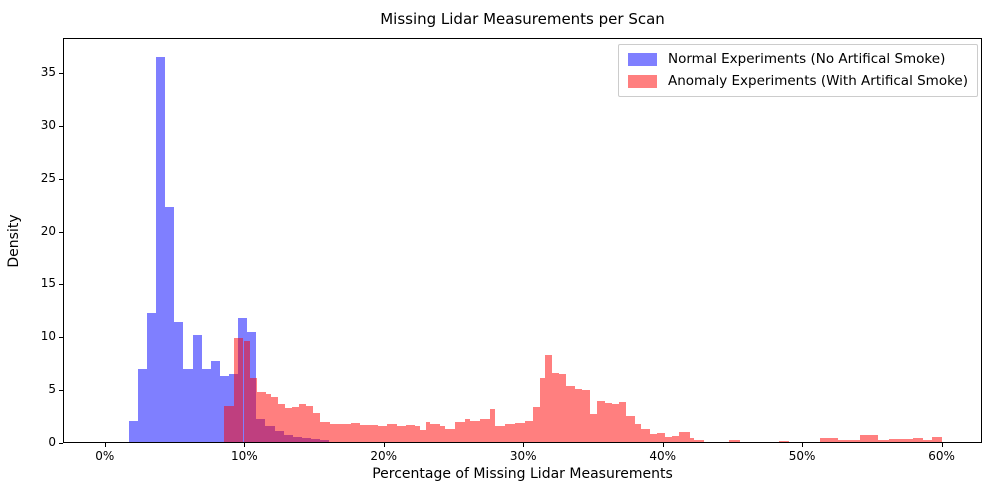  I want to click on x-tick-label: 20%, so click(384, 456).